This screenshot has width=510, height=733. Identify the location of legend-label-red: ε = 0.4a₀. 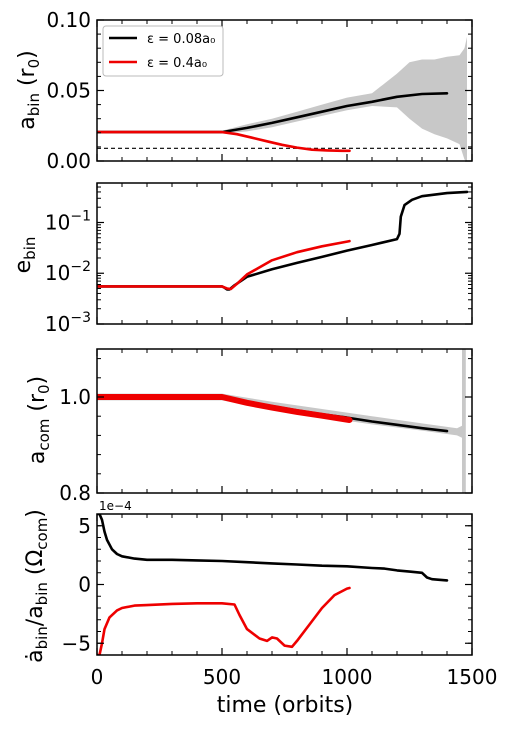
(177, 63).